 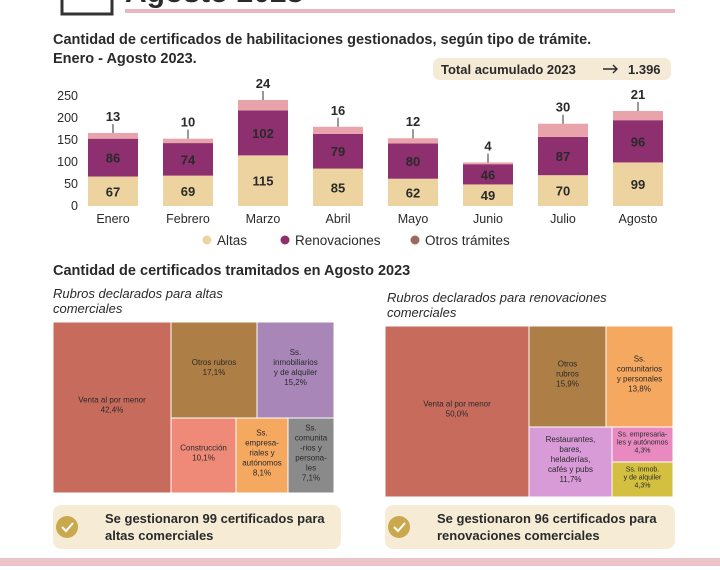 I want to click on treemap-label: Ss. empresaria-les y autónomos, so click(x=642, y=439).